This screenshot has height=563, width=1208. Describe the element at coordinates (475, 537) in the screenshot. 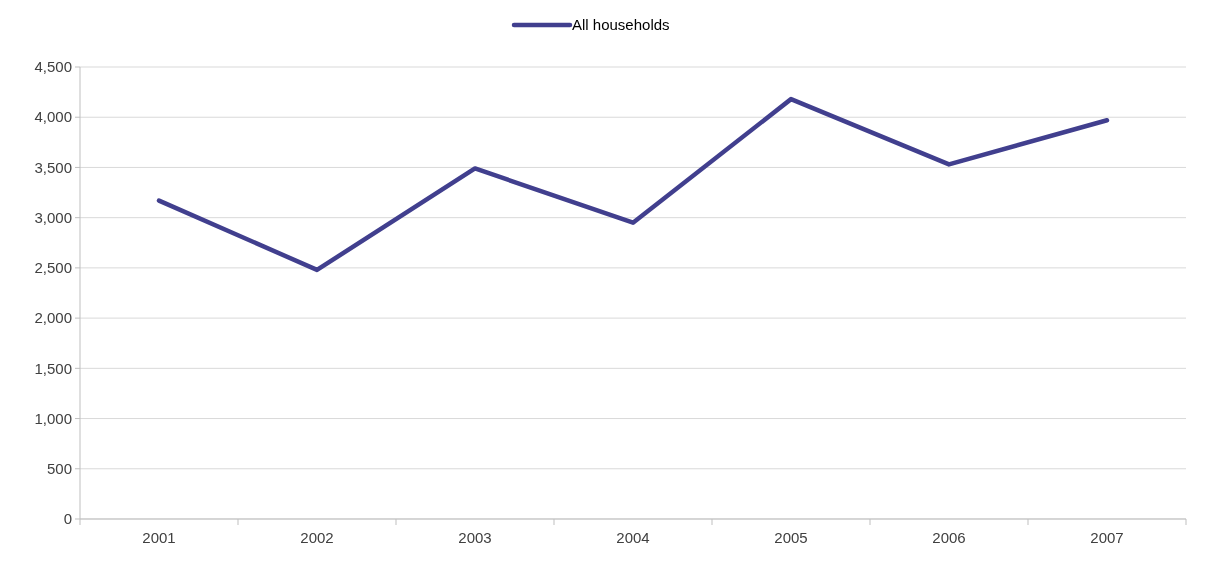

I see `x-tick-label: 2003` at that location.